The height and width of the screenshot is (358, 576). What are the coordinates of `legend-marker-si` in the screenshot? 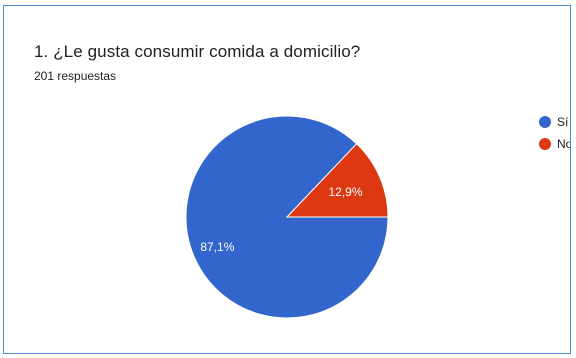 It's located at (545, 122).